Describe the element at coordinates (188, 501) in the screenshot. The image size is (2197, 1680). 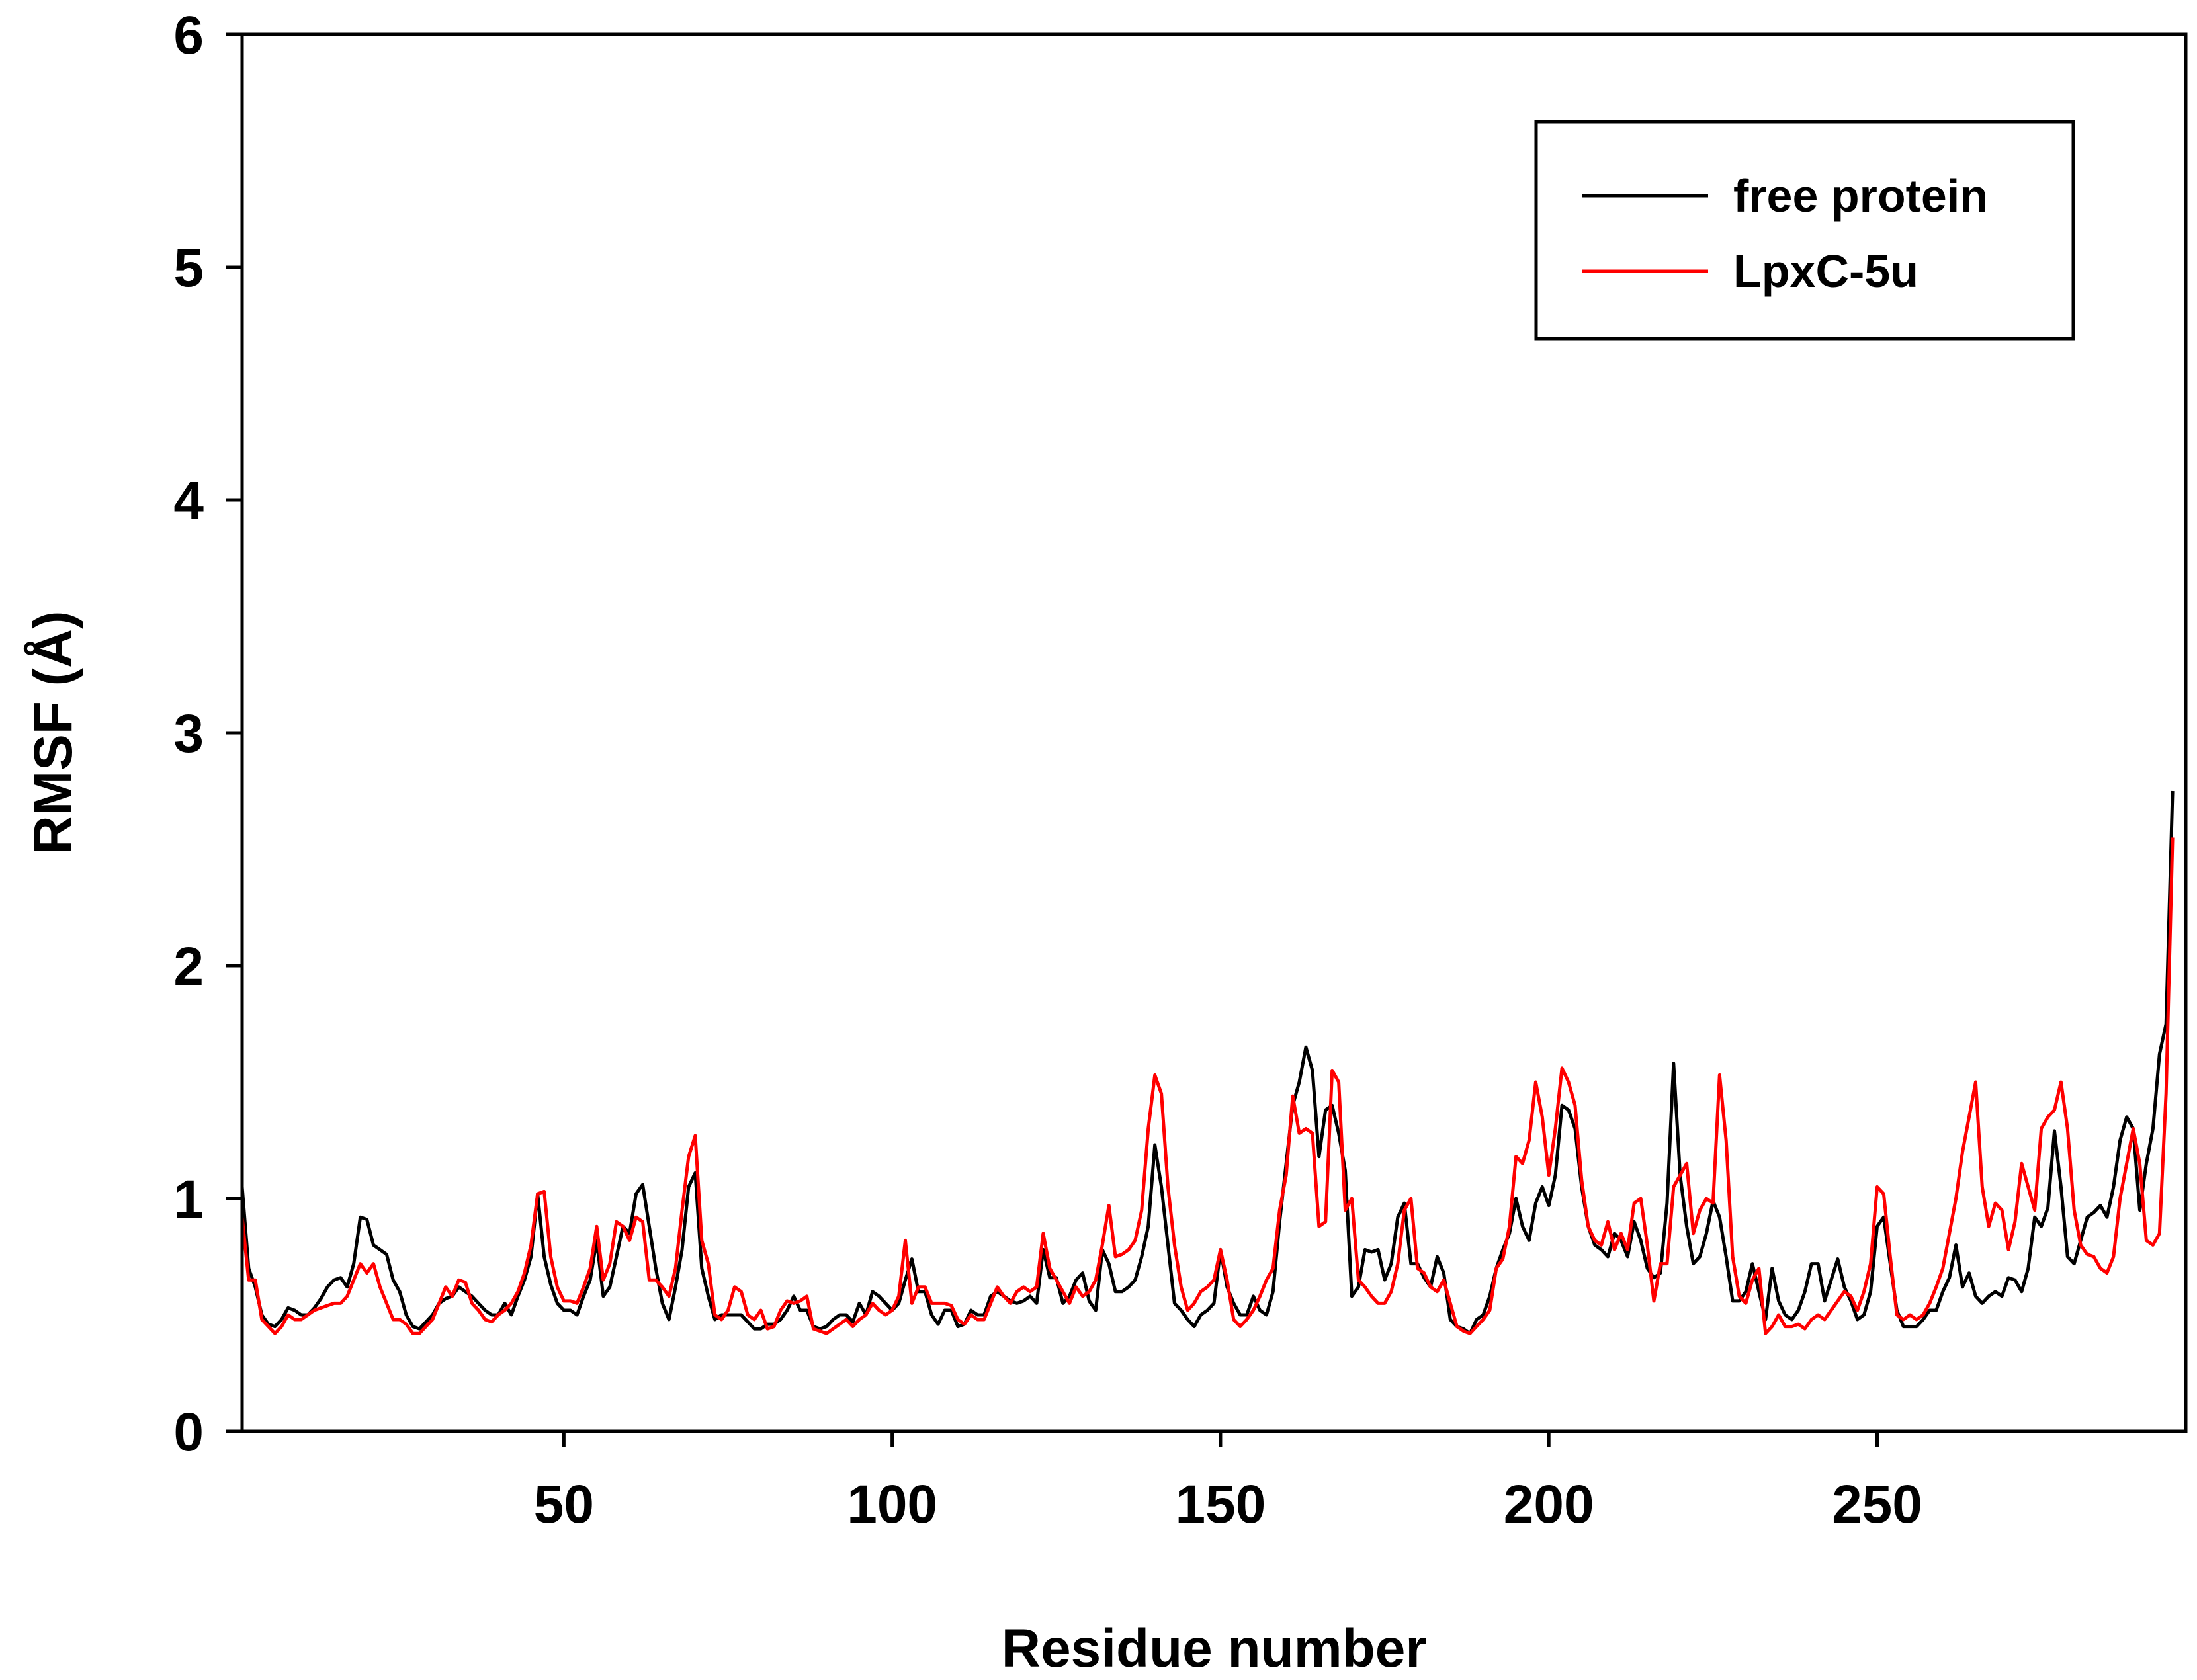
I see `y-tick-label: 4` at that location.